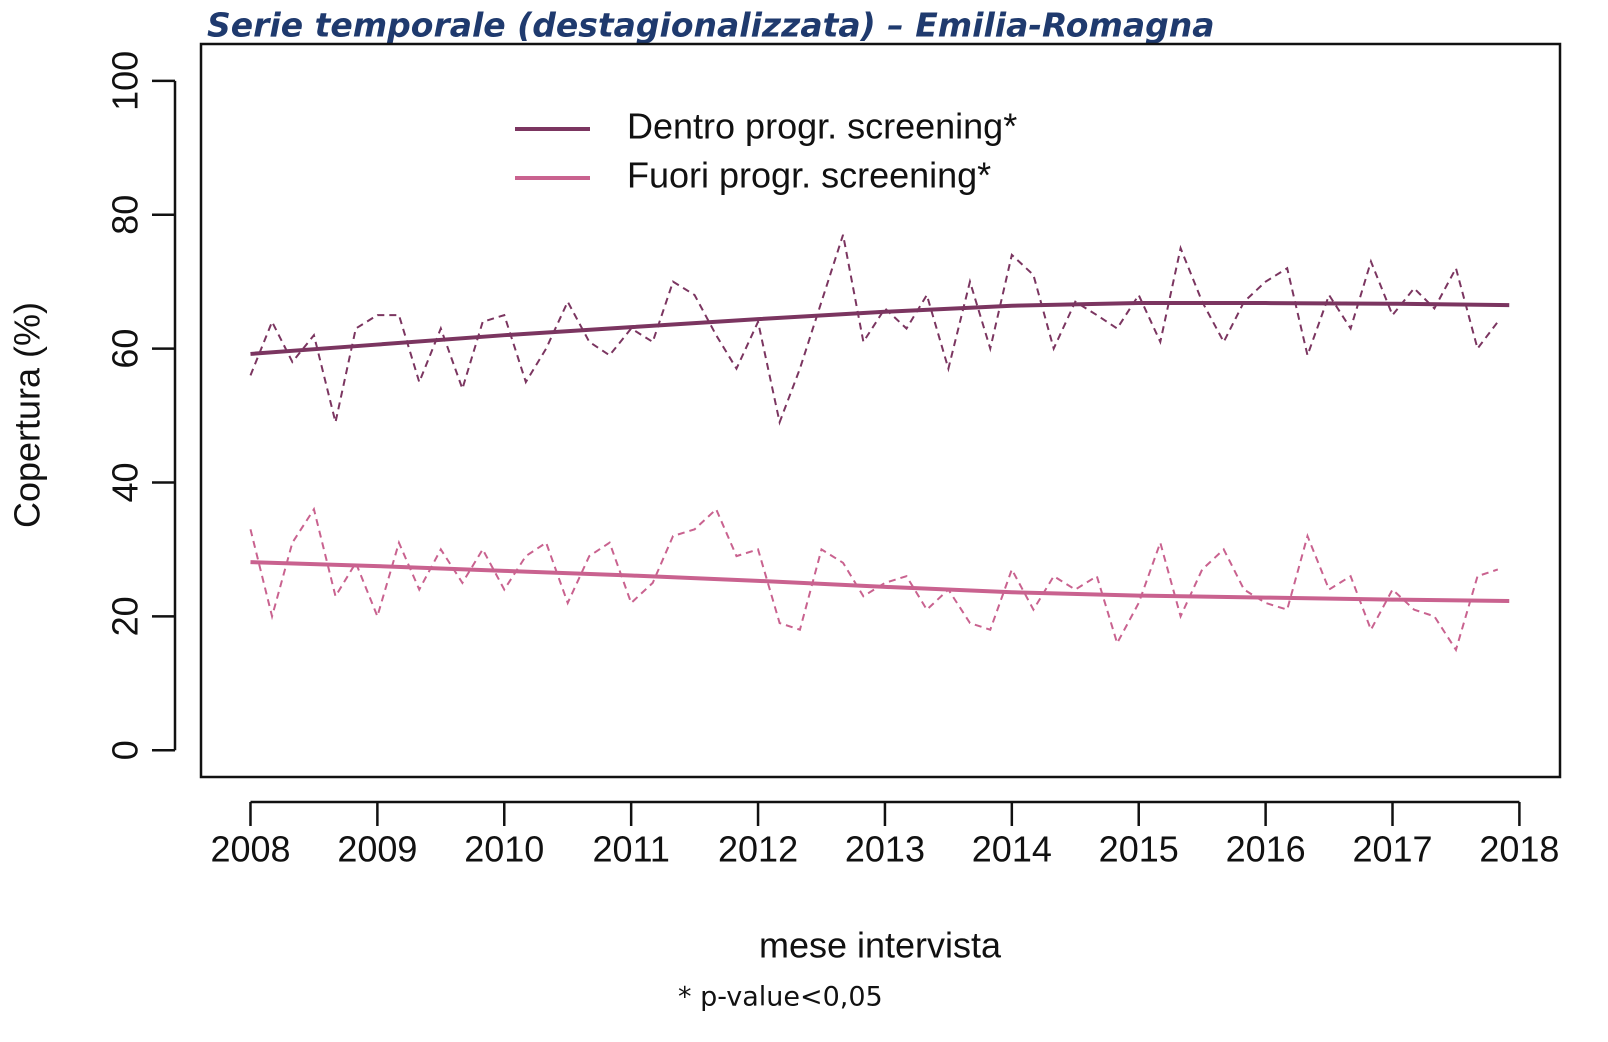 The image size is (1608, 1042). Describe the element at coordinates (125, 482) in the screenshot. I see `y-tick-label: 40` at that location.